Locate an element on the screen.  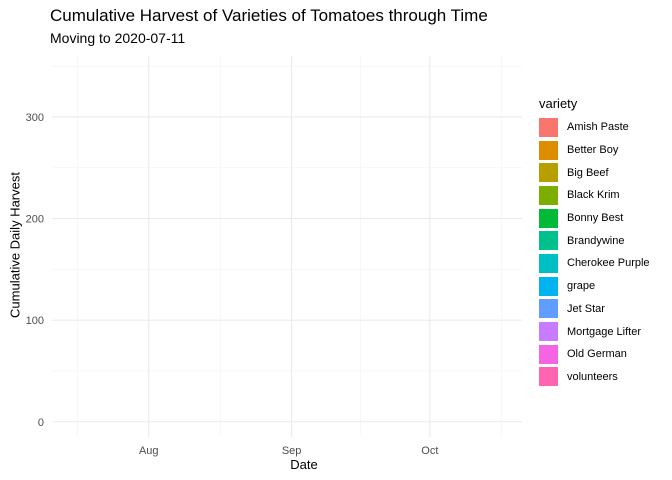
legend-title: variety is located at coordinates (558, 103).